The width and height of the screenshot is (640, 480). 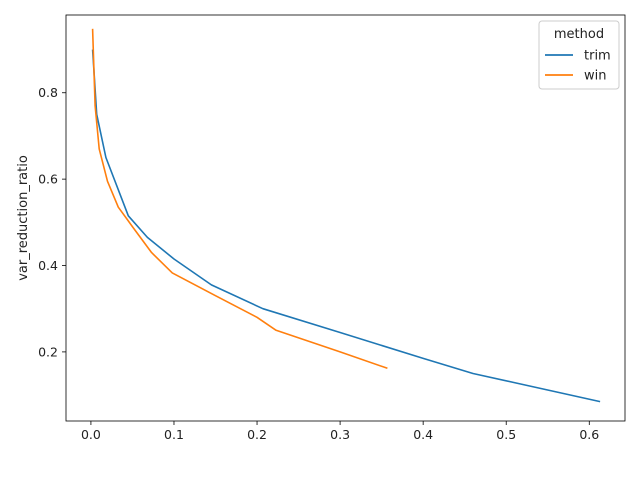 I want to click on legend-box, so click(x=579, y=55).